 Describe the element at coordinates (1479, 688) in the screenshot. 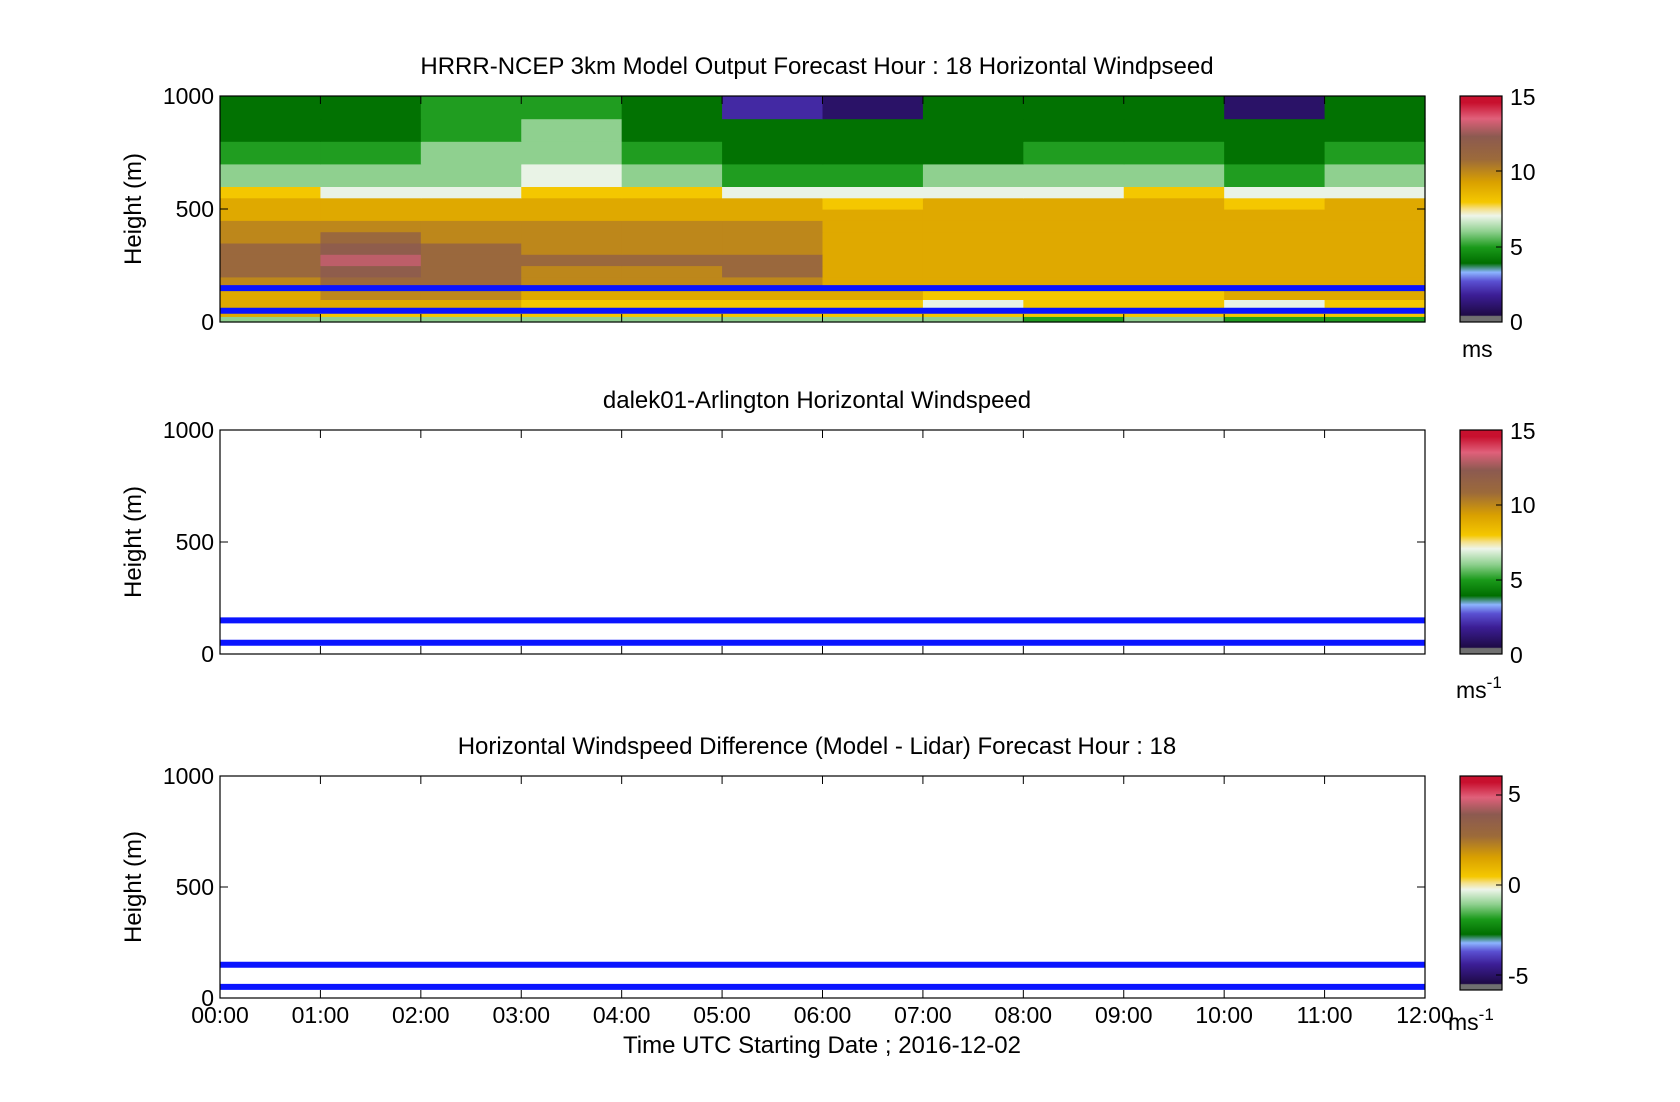

I see `colorbar-units: ms-1` at that location.